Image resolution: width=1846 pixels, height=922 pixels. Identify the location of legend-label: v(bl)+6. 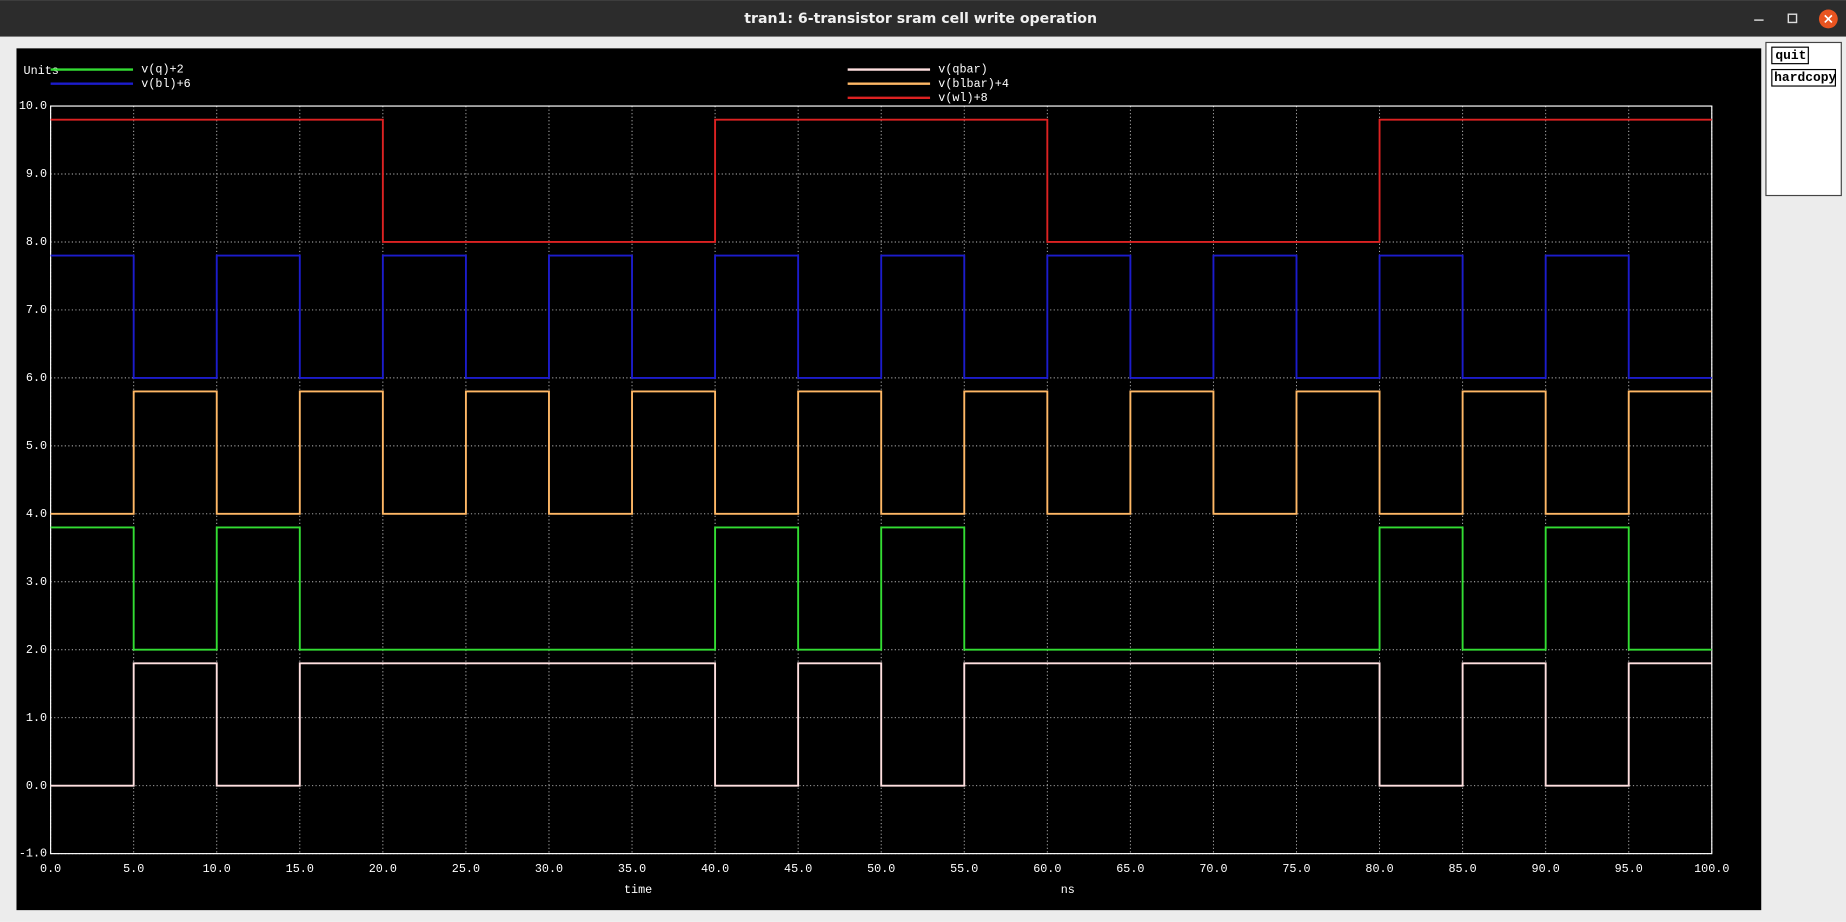
(165, 84).